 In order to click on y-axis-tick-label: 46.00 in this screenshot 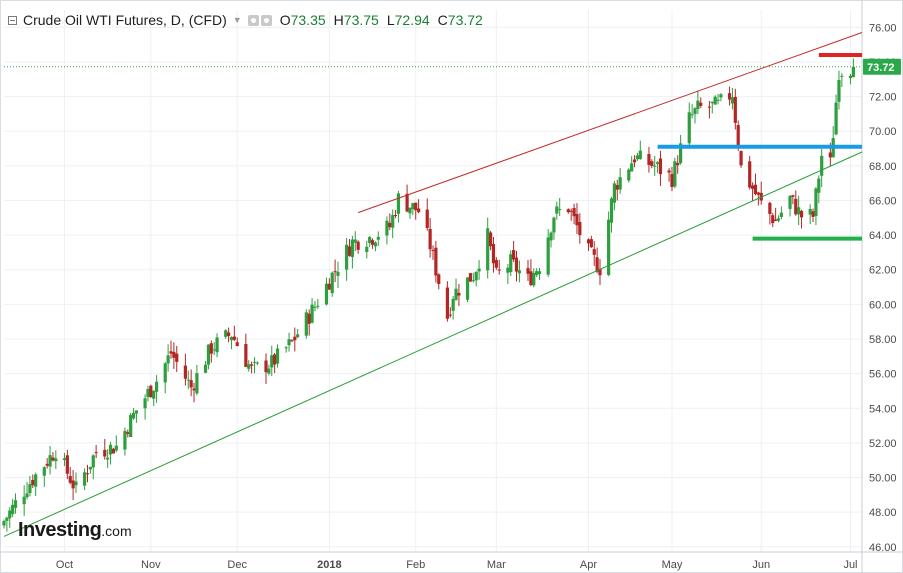, I will do `click(883, 548)`.